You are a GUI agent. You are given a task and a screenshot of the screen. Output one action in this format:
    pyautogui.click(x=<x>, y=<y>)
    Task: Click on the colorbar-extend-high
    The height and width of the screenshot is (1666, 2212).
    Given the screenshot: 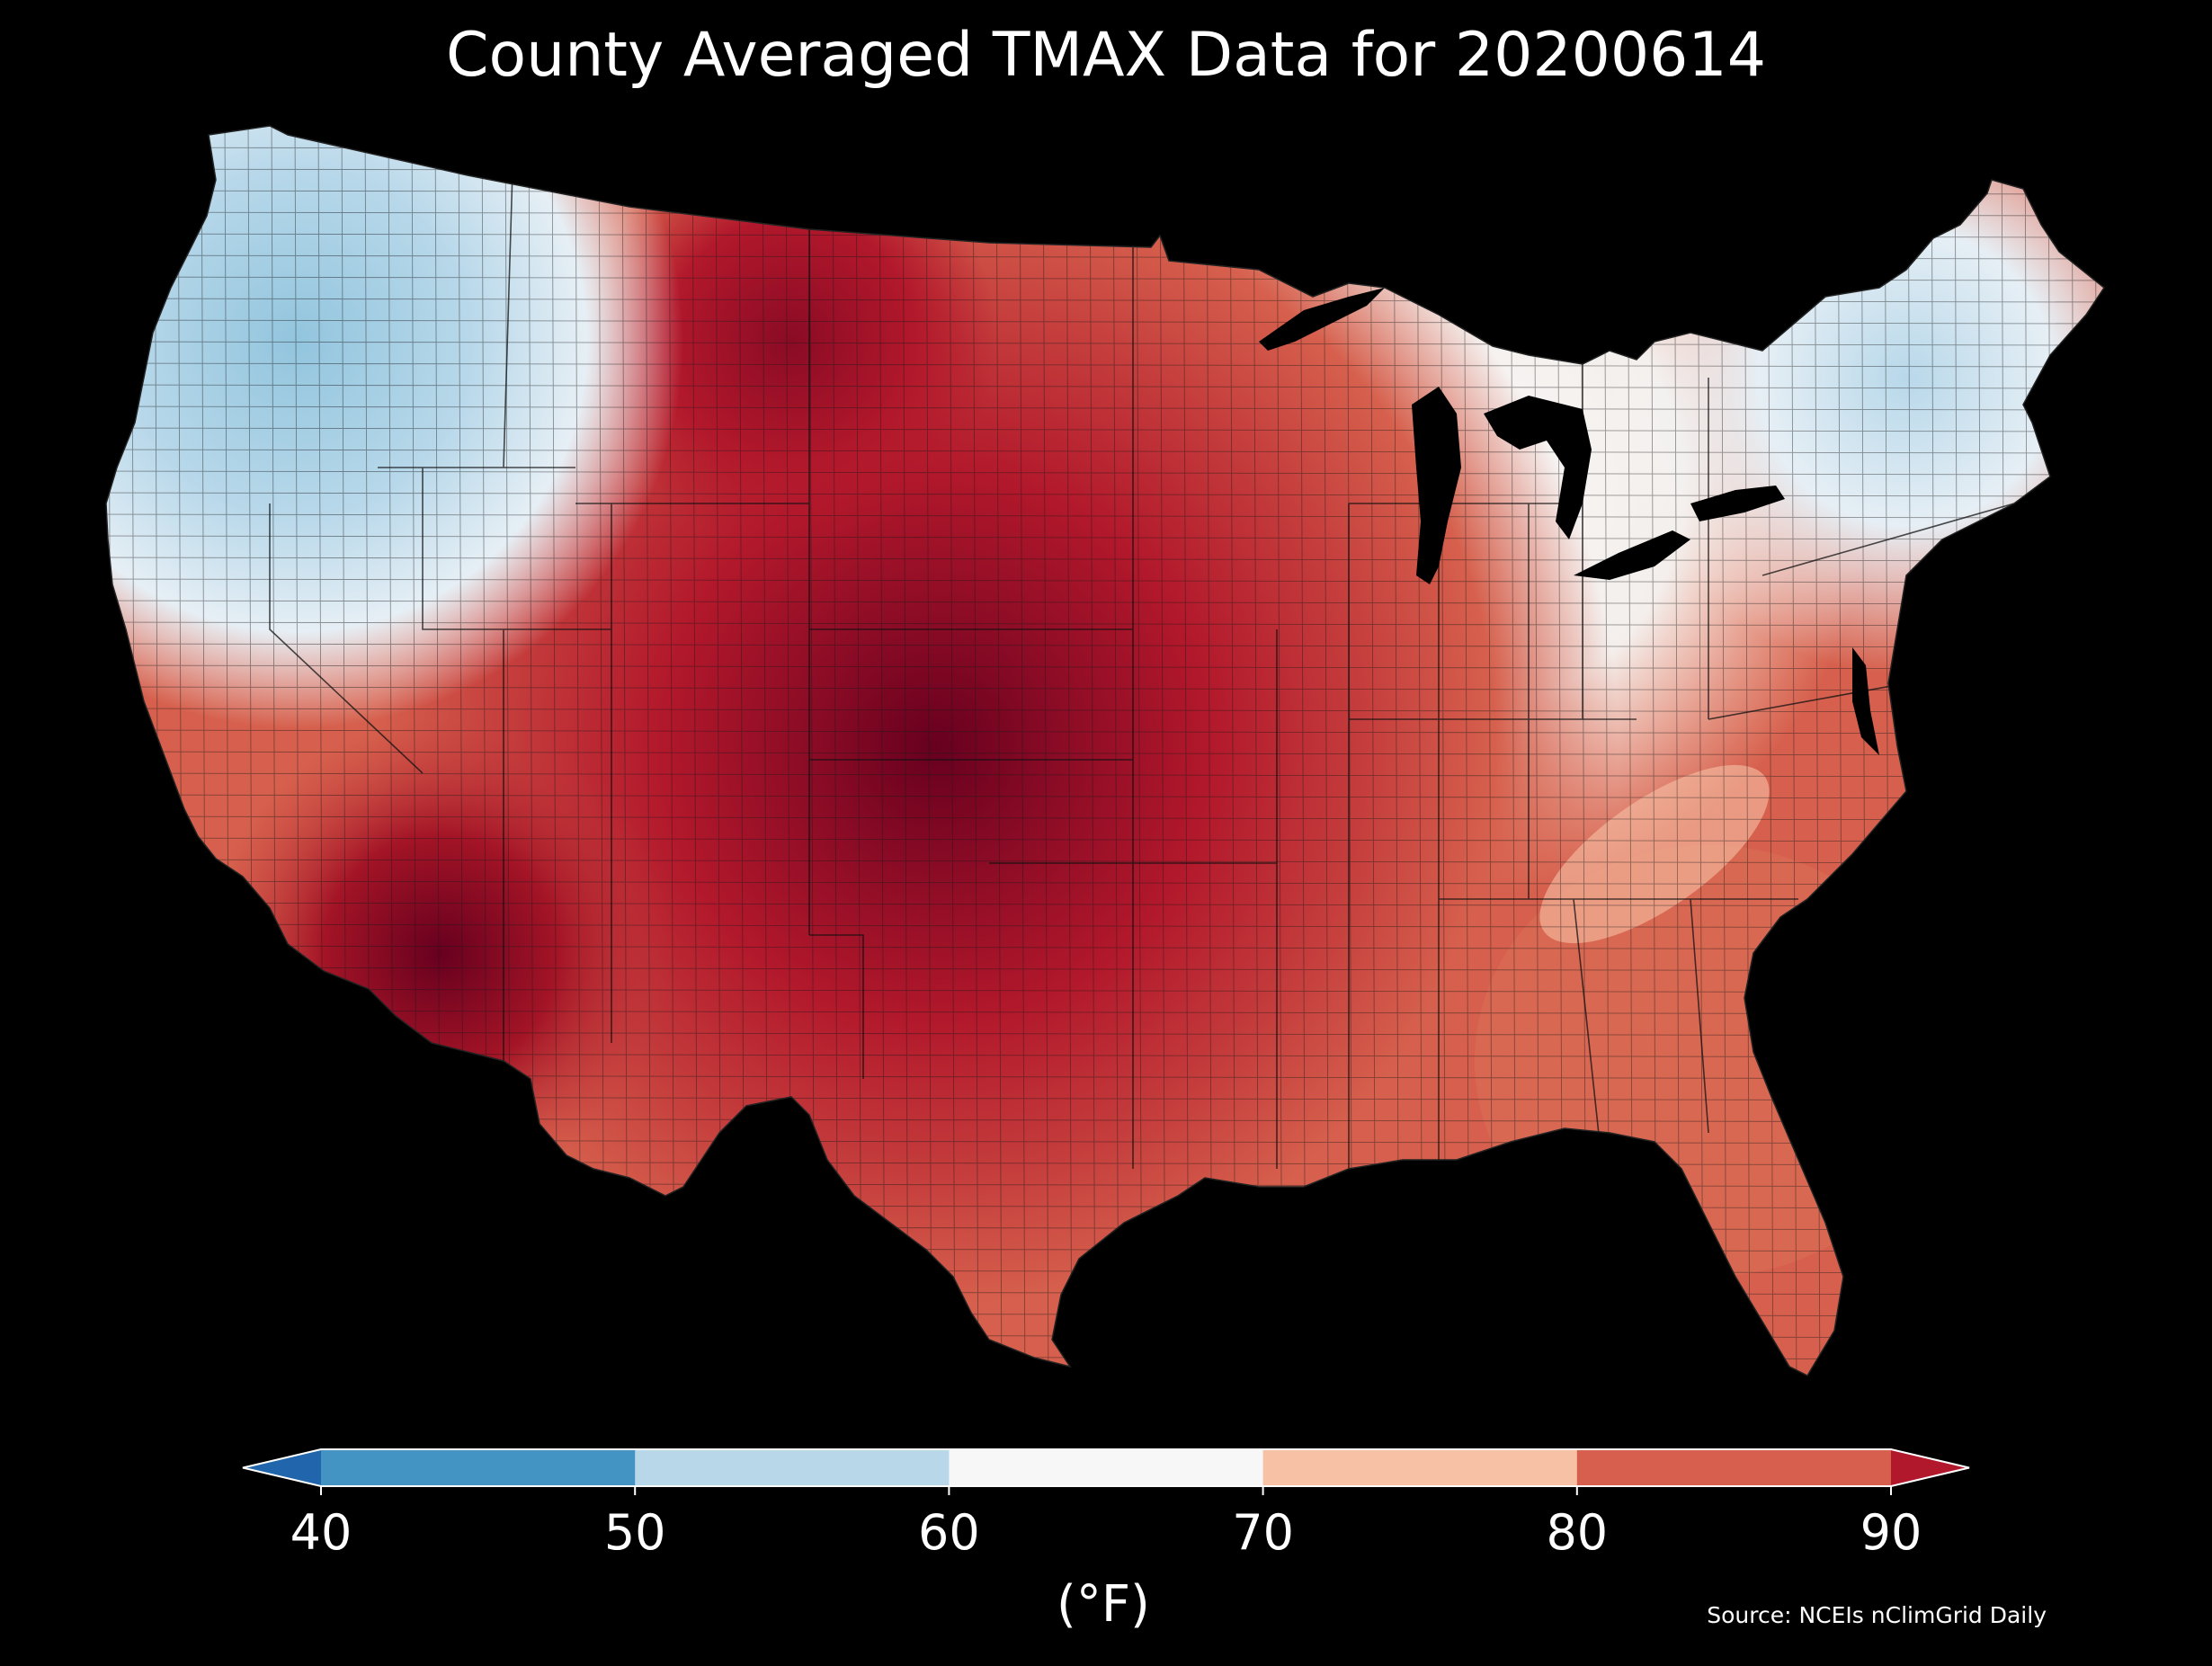 What is the action you would take?
    pyautogui.click(x=1930, y=1468)
    